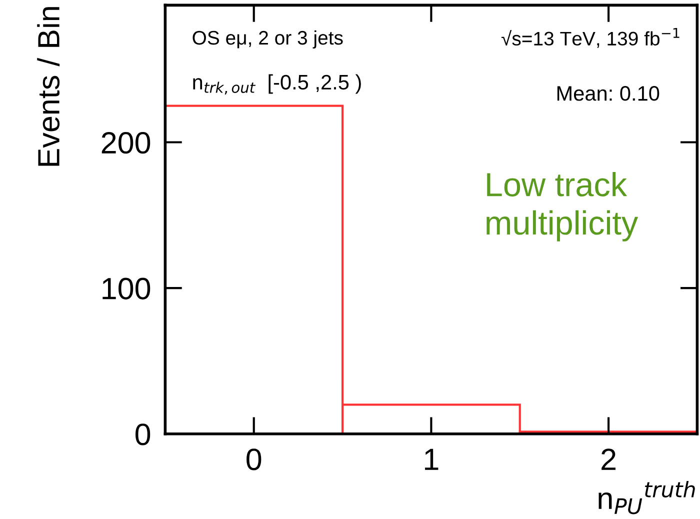  Describe the element at coordinates (590, 38) in the screenshot. I see `annotation: √s=13 TeV, 139 fb$^{−1}$` at that location.